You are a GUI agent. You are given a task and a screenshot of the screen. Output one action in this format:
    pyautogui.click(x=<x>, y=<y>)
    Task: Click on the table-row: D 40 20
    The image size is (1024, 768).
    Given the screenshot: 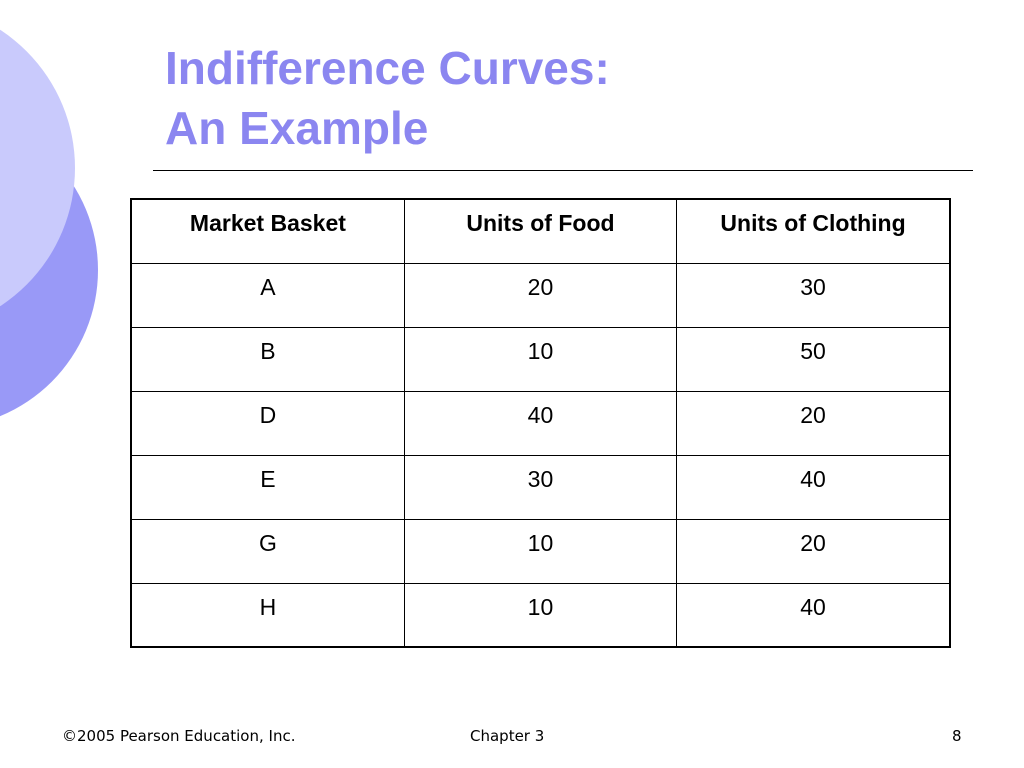 What is the action you would take?
    pyautogui.click(x=540, y=423)
    